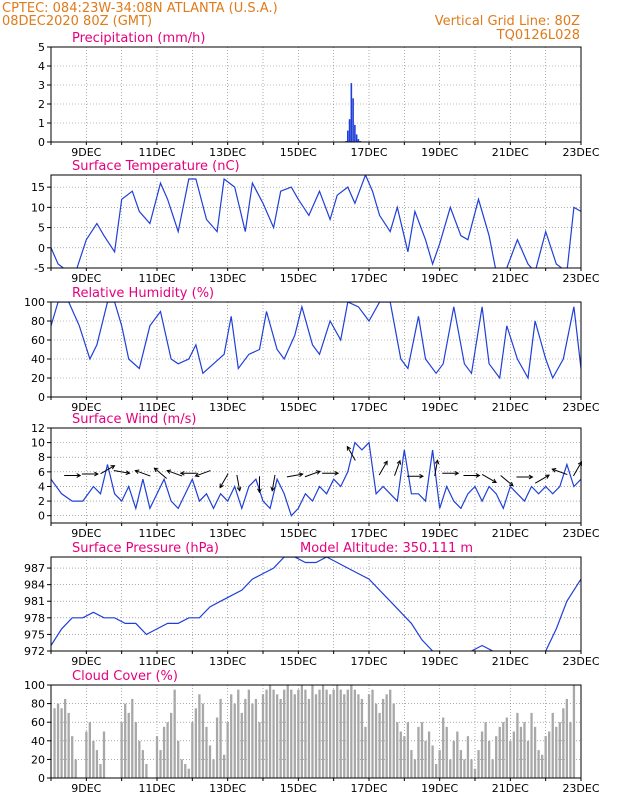  I want to click on y-tick-label: 6, so click(41, 472).